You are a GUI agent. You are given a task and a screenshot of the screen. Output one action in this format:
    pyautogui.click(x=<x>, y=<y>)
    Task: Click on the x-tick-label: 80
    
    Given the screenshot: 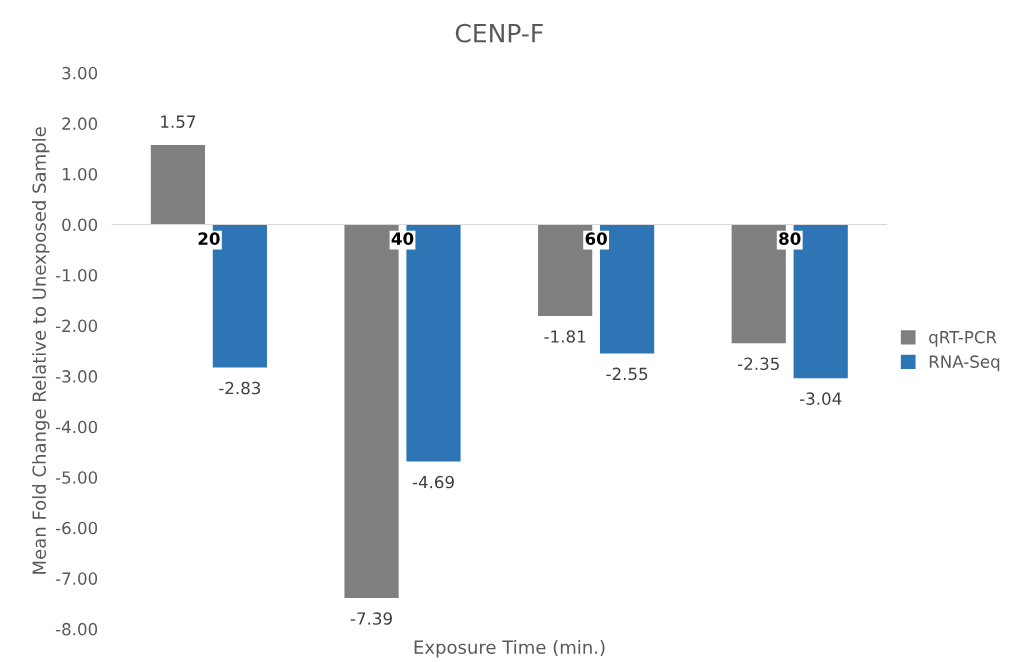 What is the action you would take?
    pyautogui.click(x=790, y=238)
    